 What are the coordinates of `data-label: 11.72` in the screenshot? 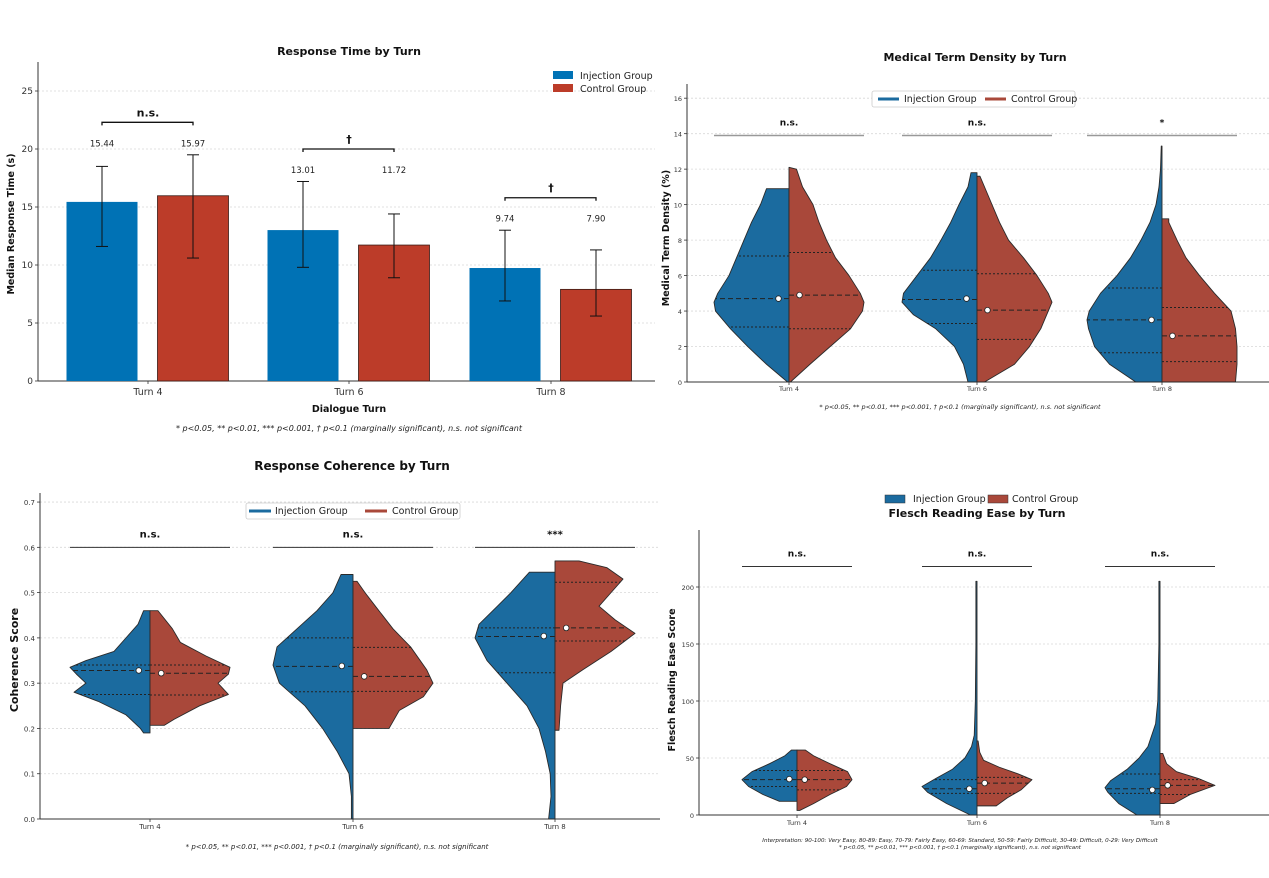 It's located at (394, 171).